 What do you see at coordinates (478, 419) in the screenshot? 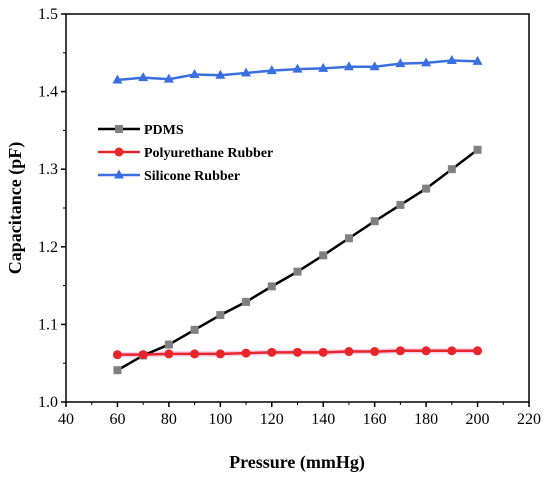
I see `x-tick-label: 200` at bounding box center [478, 419].